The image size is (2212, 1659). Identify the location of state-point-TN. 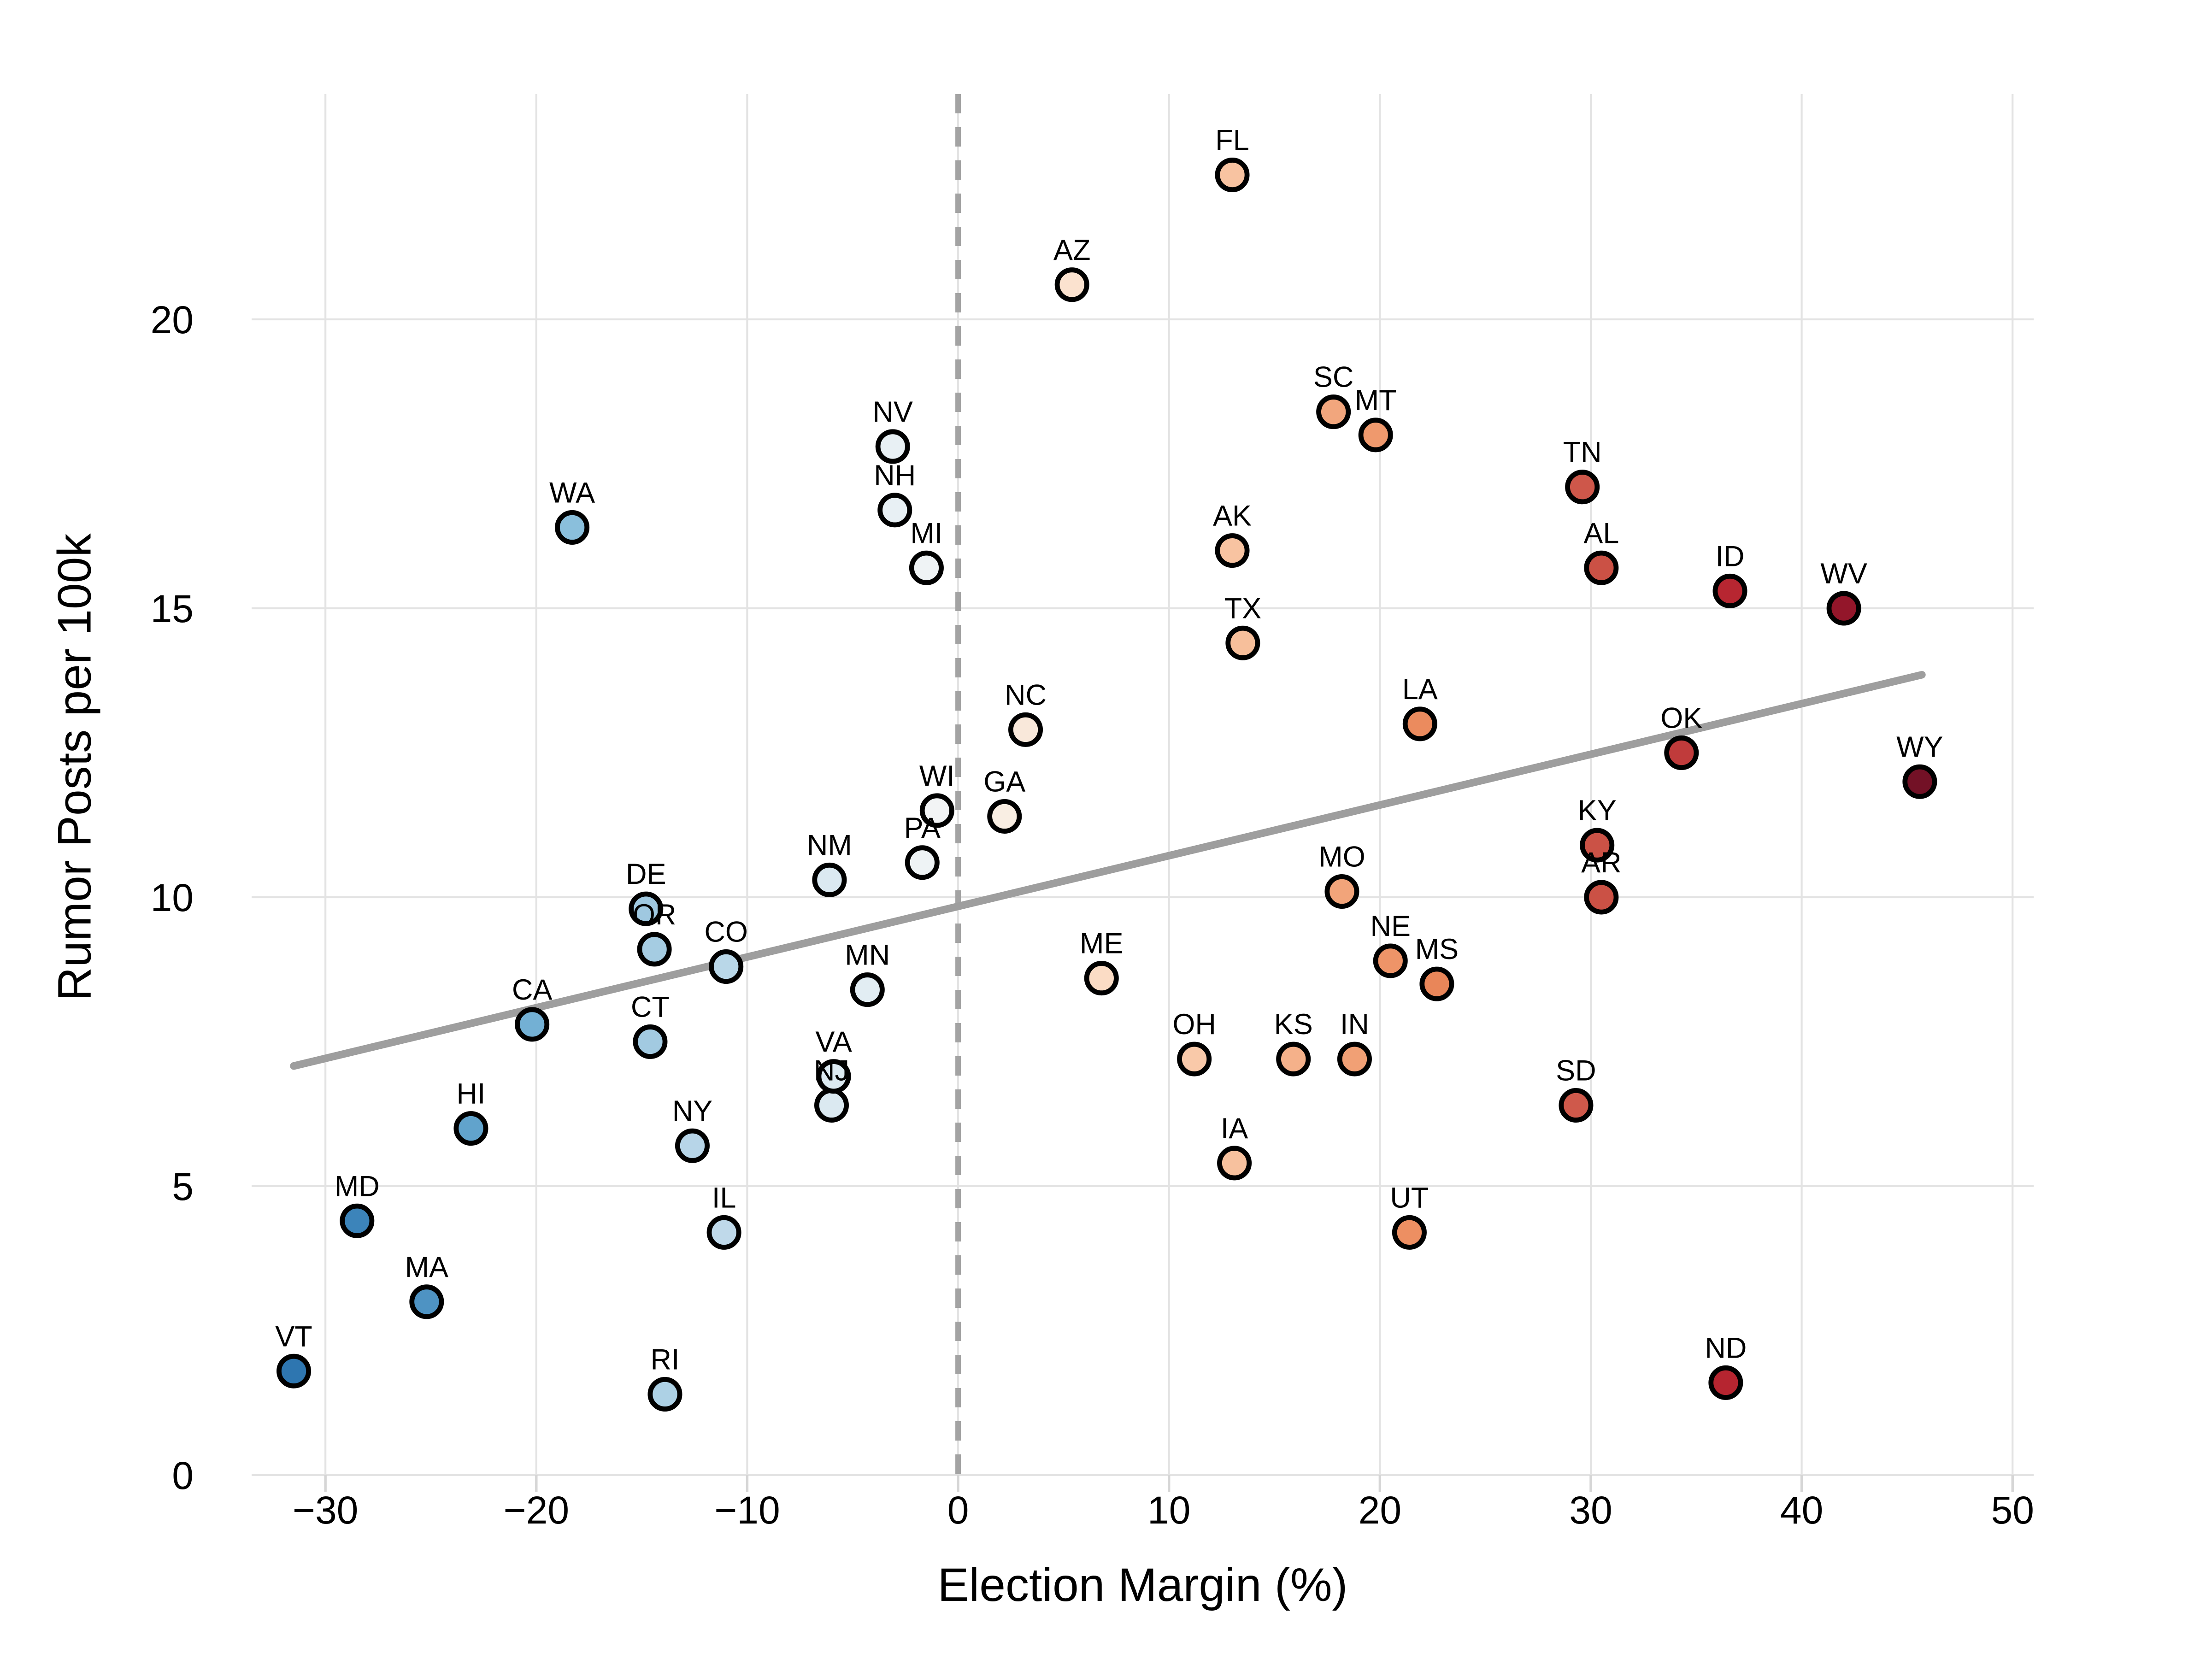
(1582, 487).